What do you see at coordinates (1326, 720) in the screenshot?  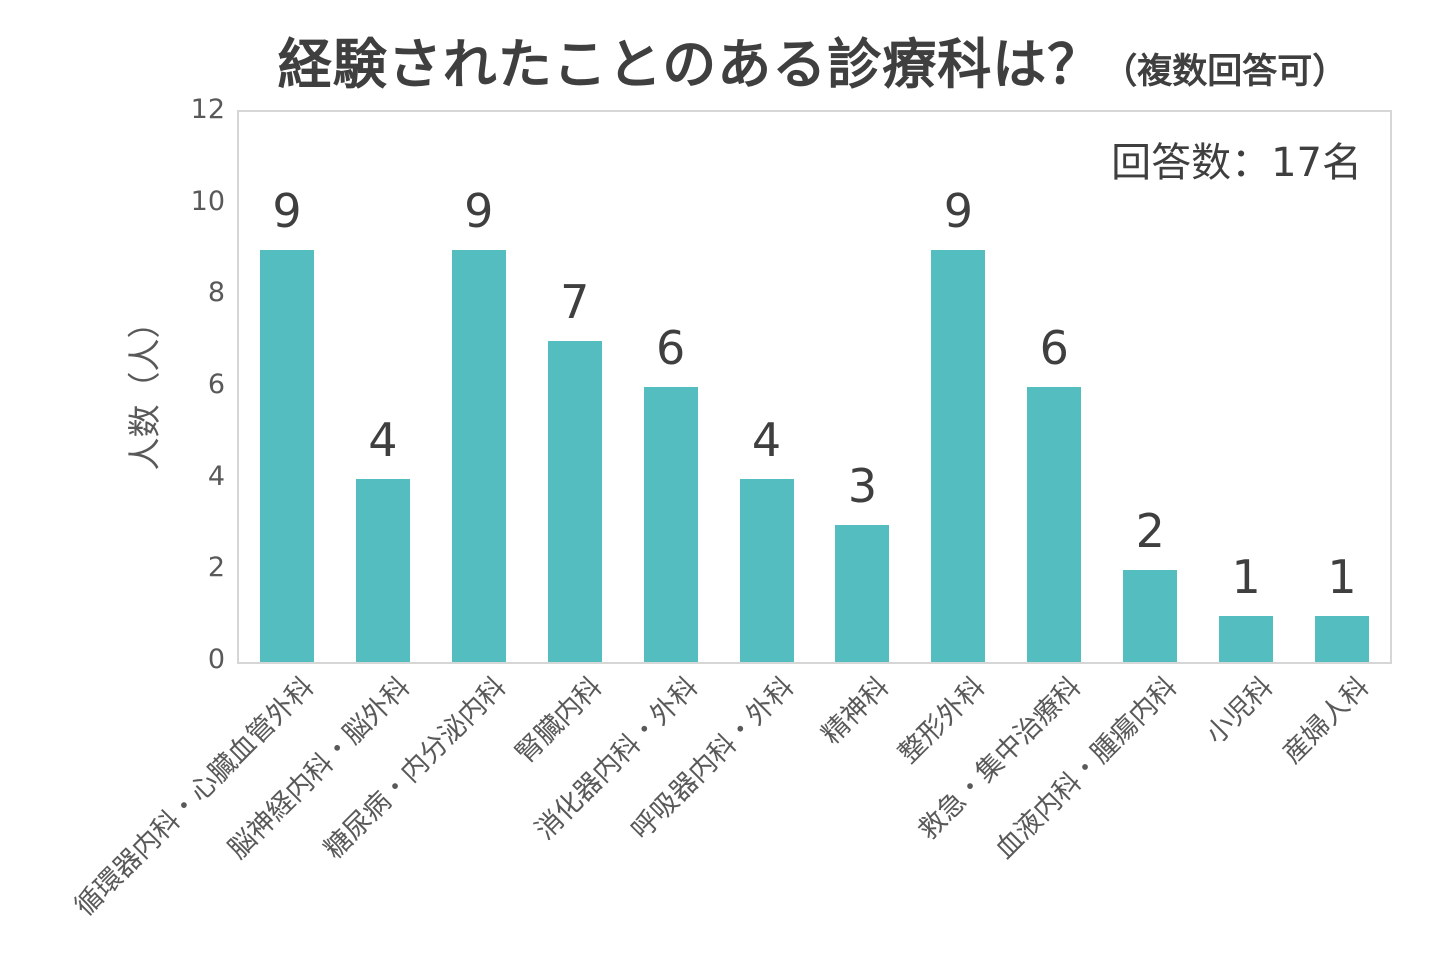 I see `x-category-label: 産婦人科` at bounding box center [1326, 720].